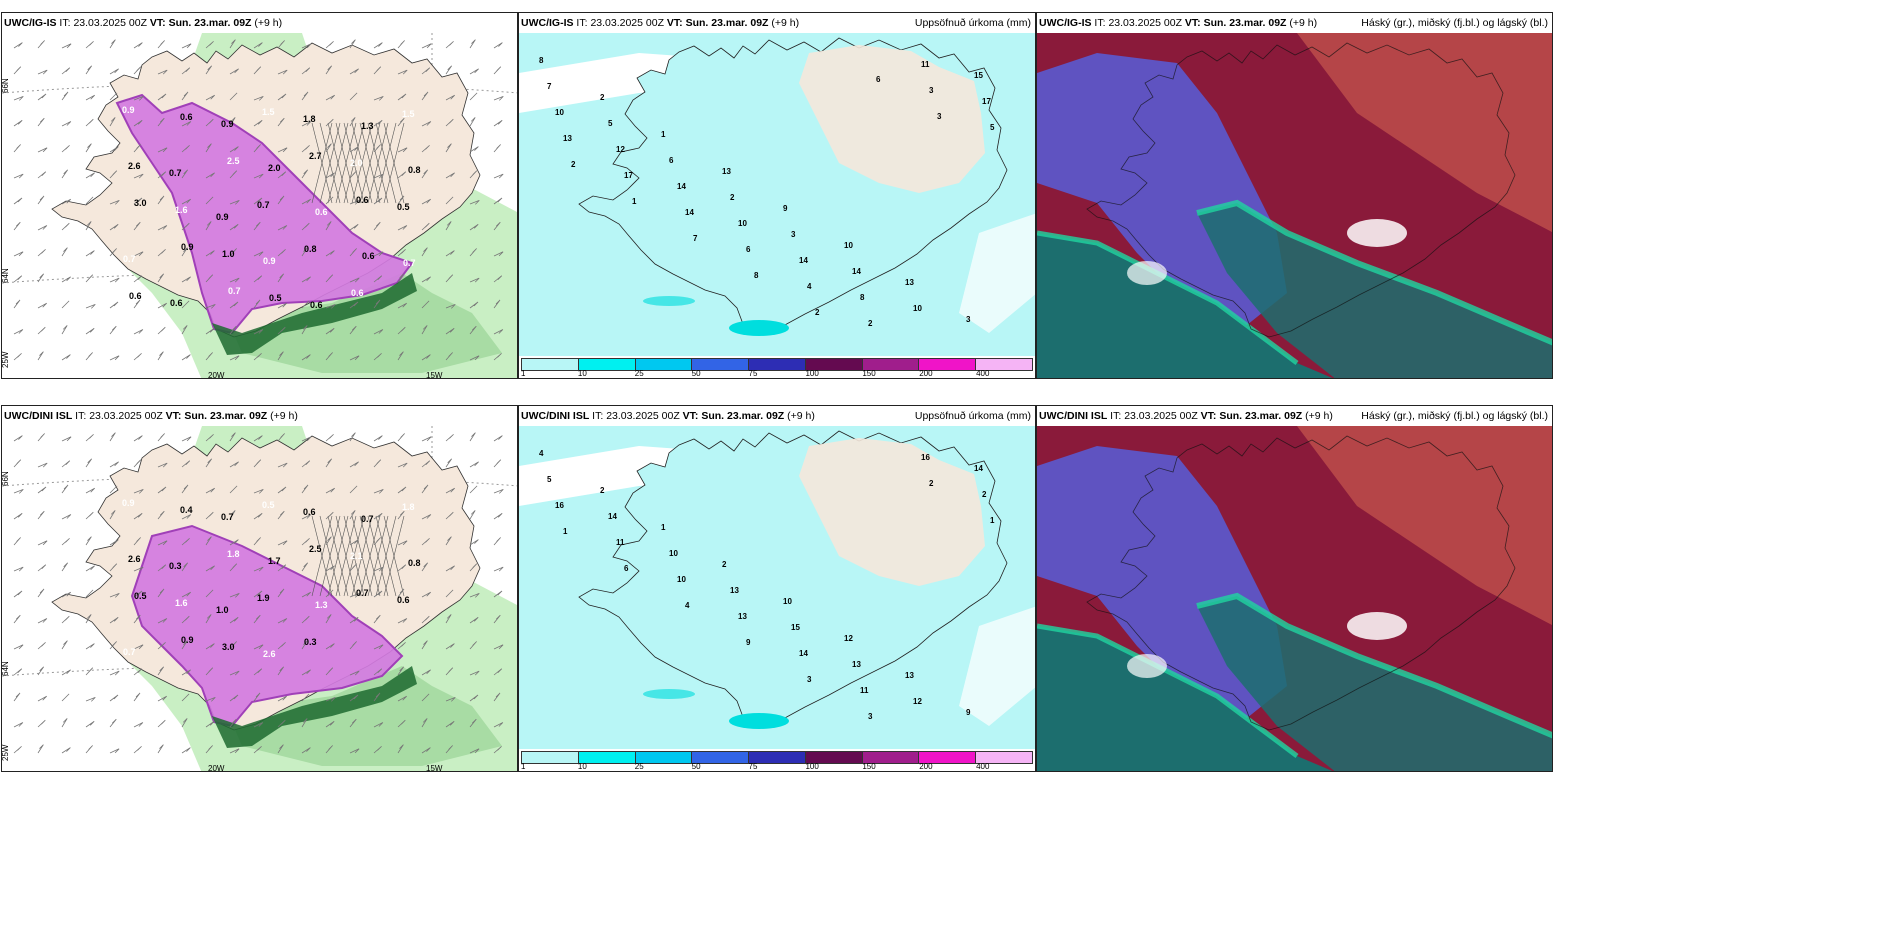 The image size is (1900, 950). What do you see at coordinates (1294, 205) in the screenshot?
I see `map-clouds` at bounding box center [1294, 205].